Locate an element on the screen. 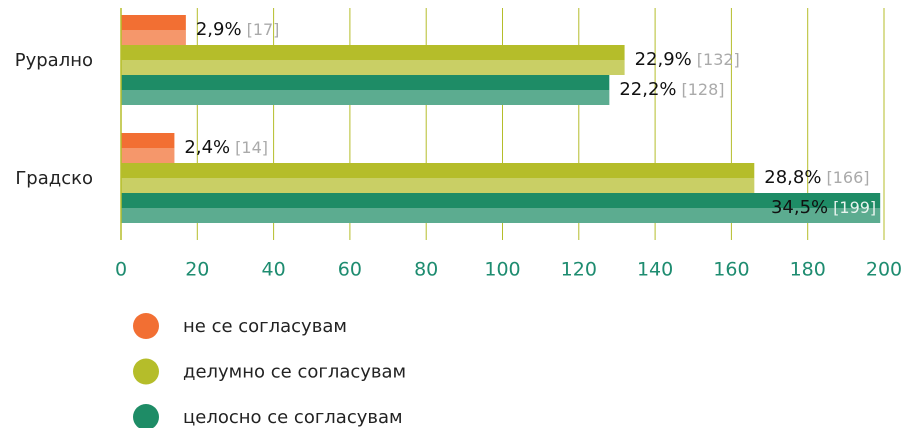 This screenshot has height=428, width=905. legend-label: целосно се согласувам is located at coordinates (293, 417).